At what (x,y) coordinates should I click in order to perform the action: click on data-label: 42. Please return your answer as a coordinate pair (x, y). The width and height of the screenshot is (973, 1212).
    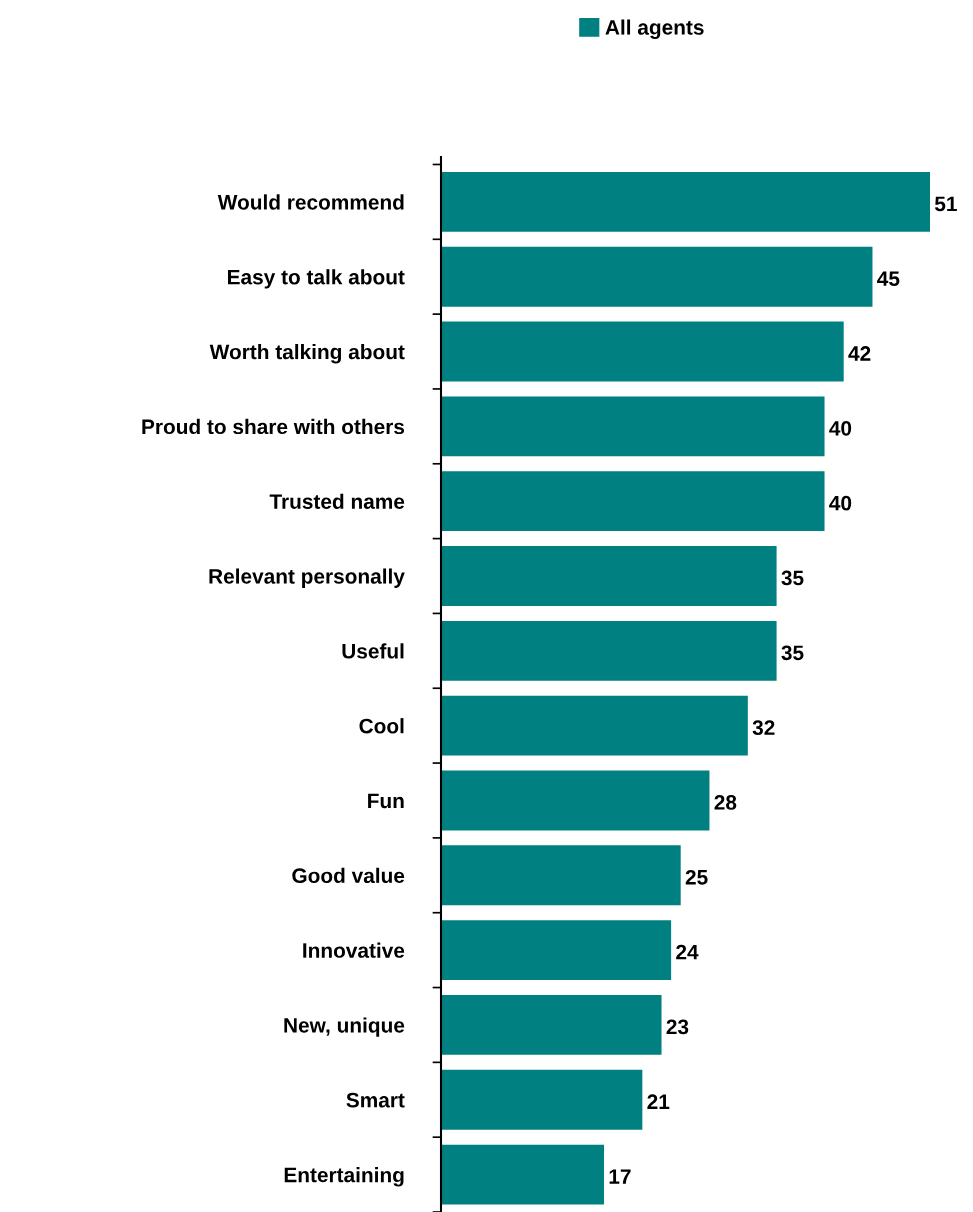
    Looking at the image, I should click on (859, 353).